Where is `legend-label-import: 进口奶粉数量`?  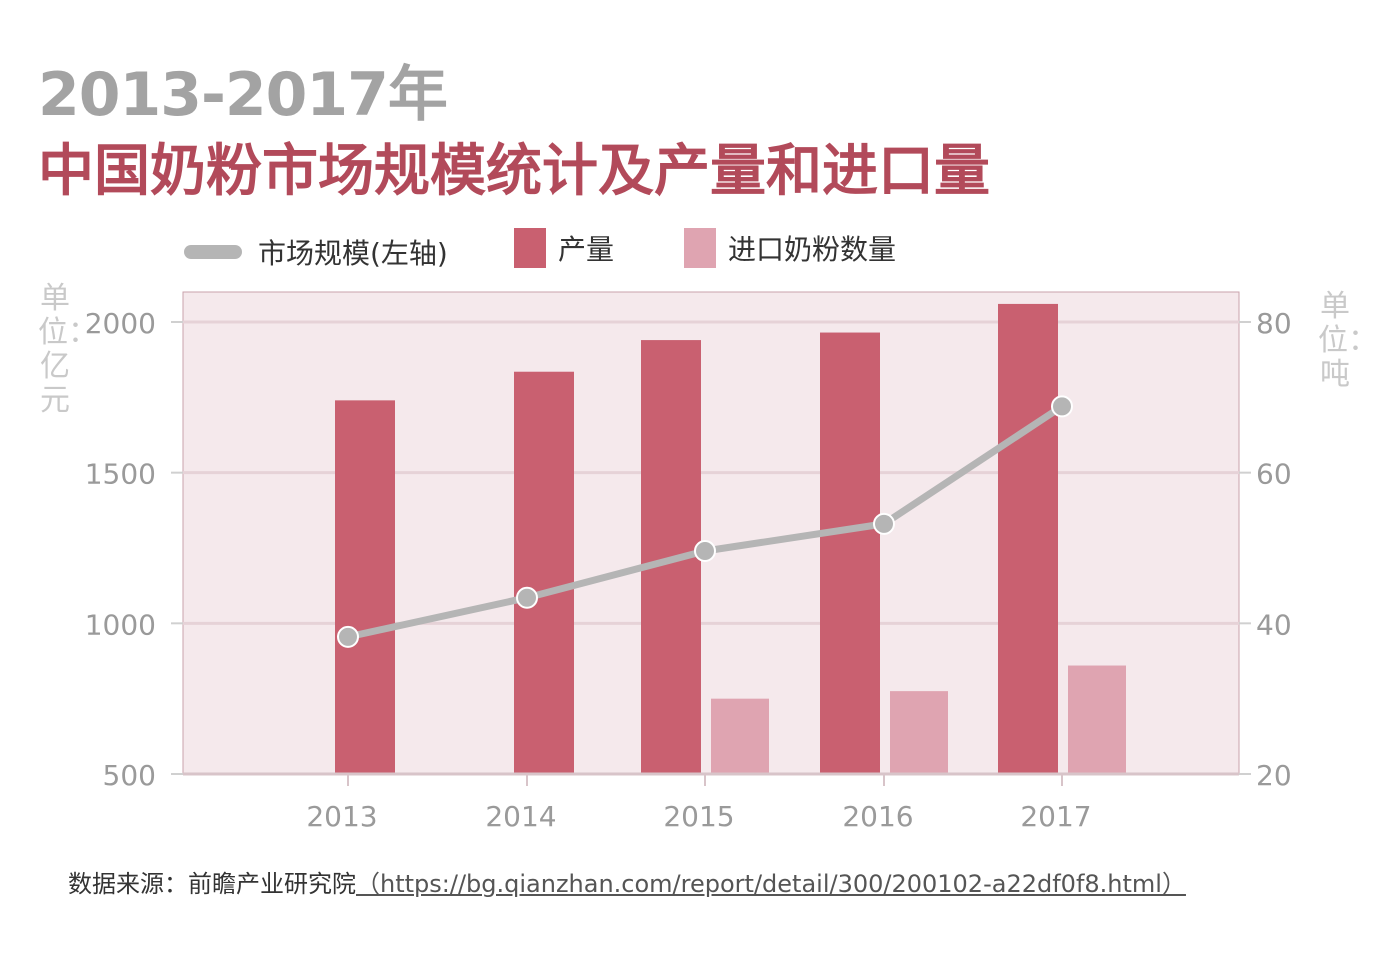
legend-label-import: 进口奶粉数量 is located at coordinates (812, 249).